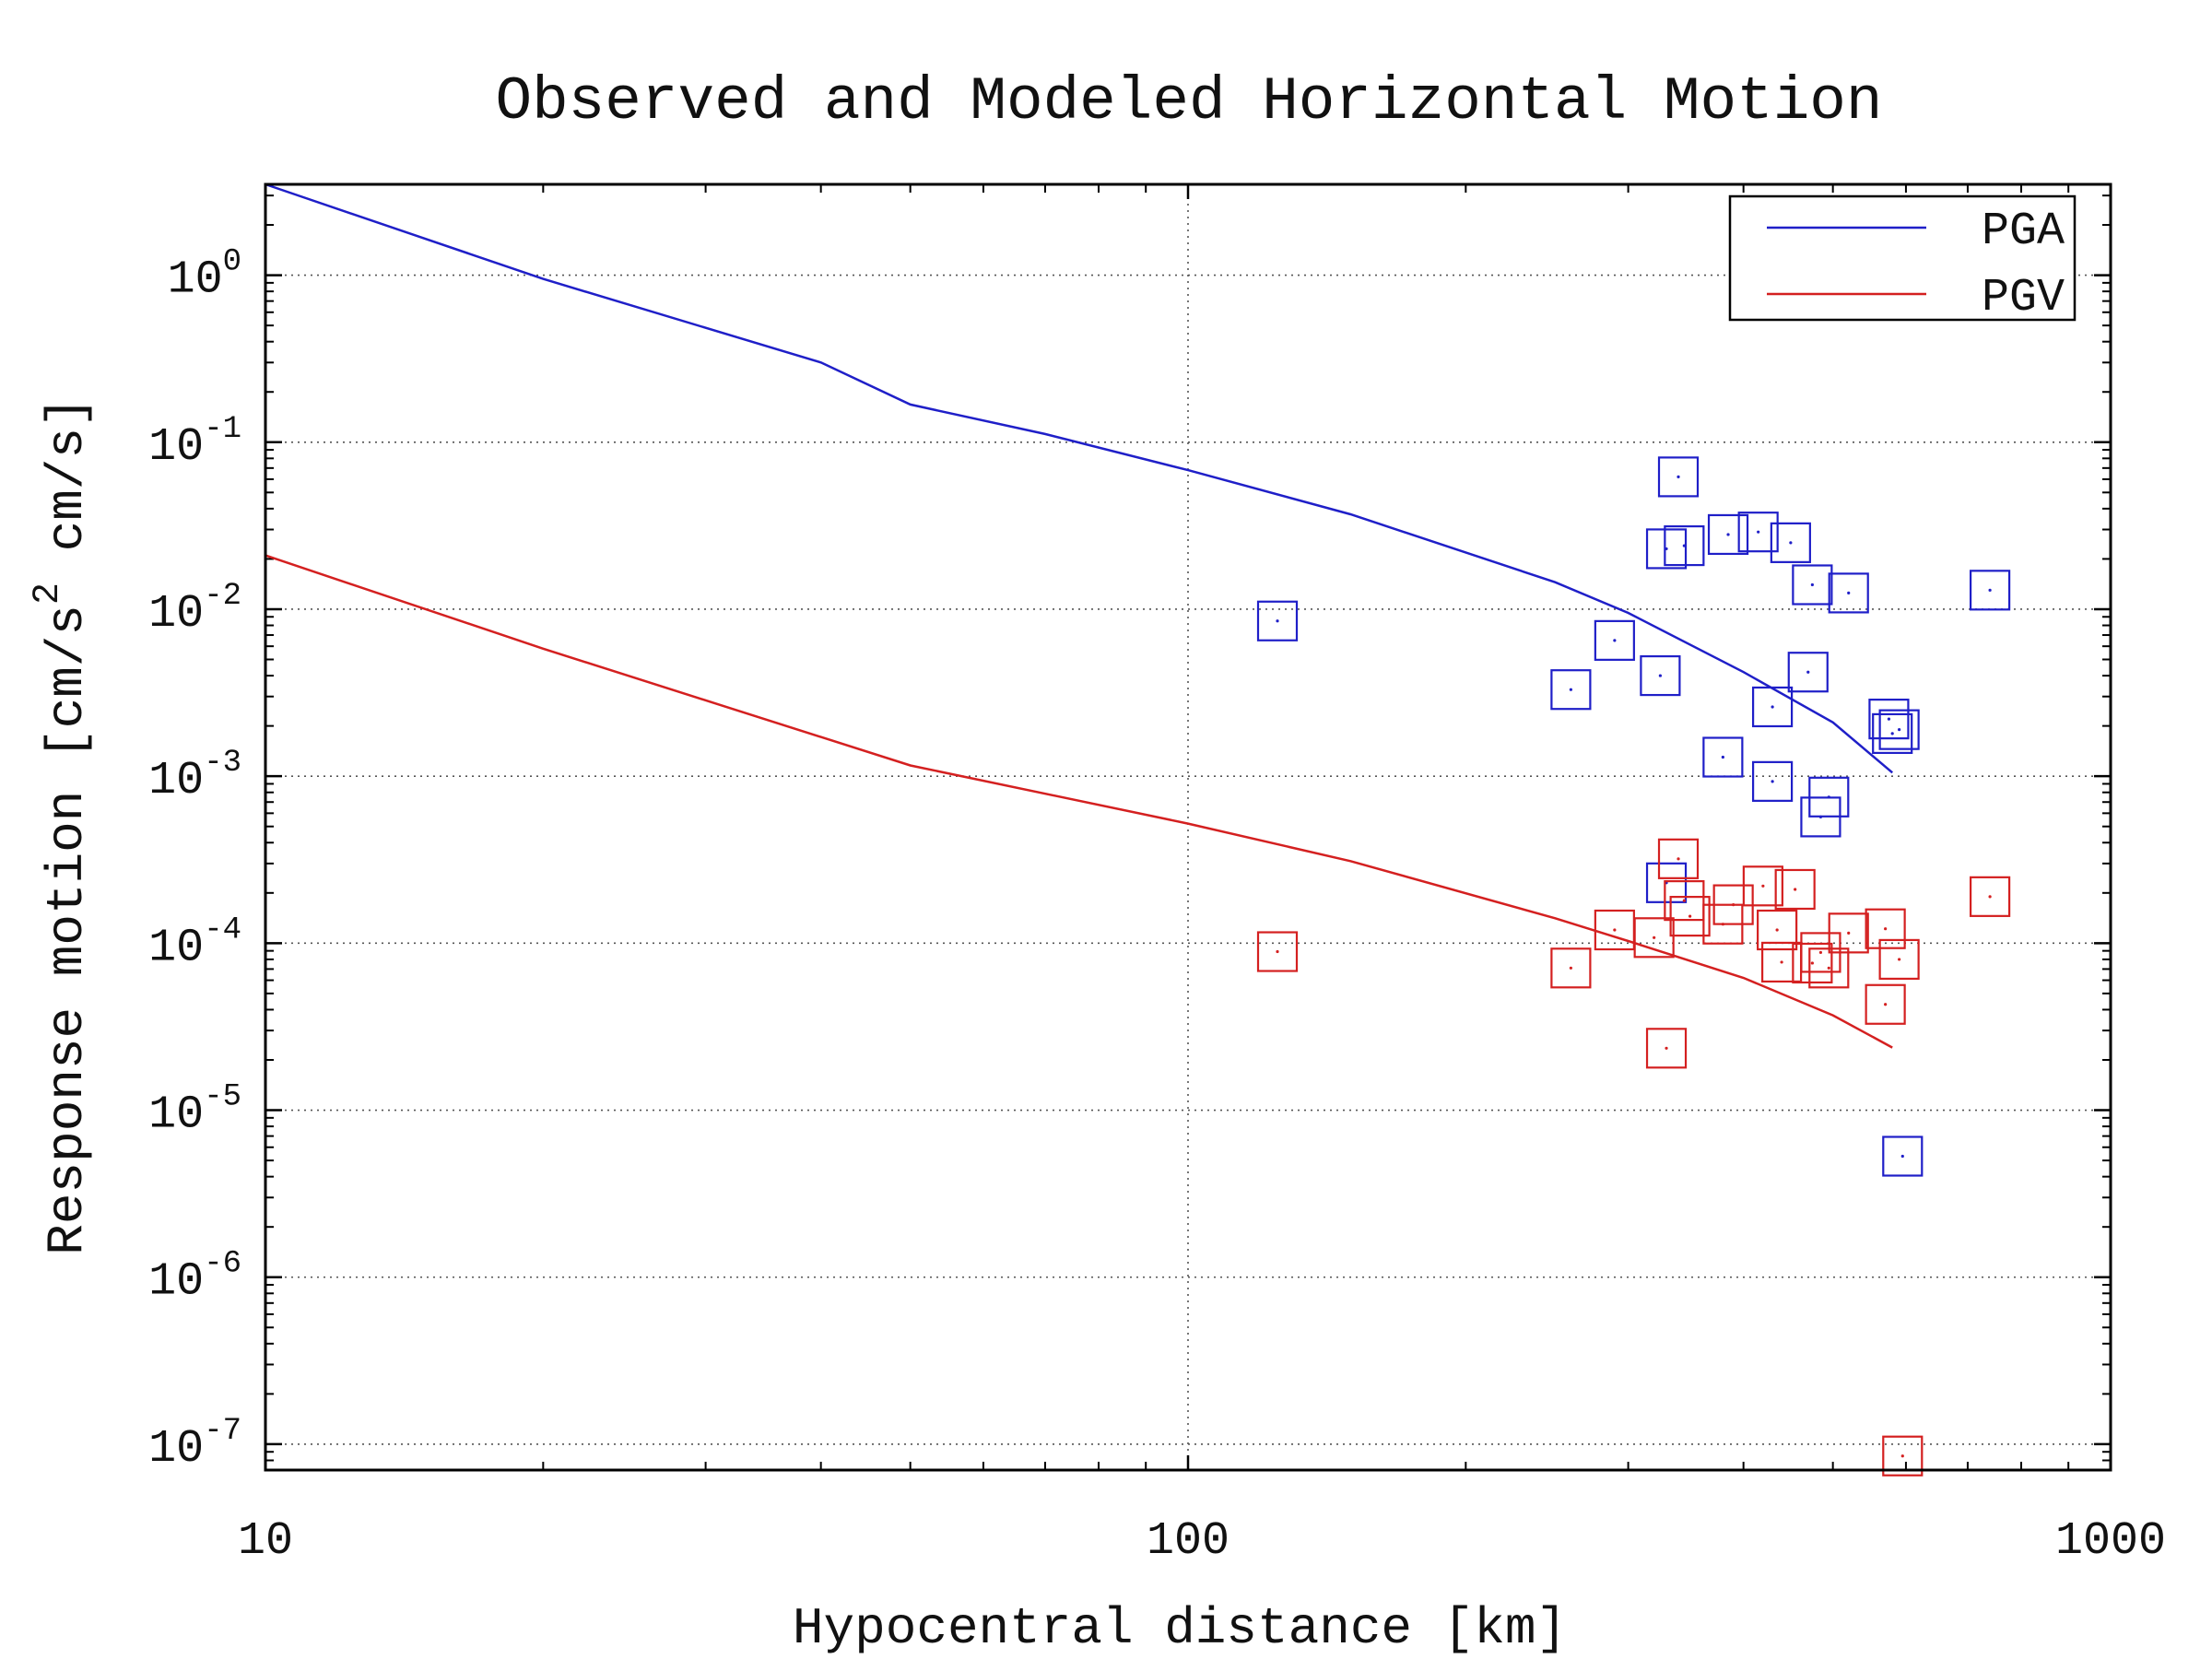 Image resolution: width=2212 pixels, height=1659 pixels. What do you see at coordinates (194, 443) in the screenshot?
I see `y-tick-label: 10⁻¹` at bounding box center [194, 443].